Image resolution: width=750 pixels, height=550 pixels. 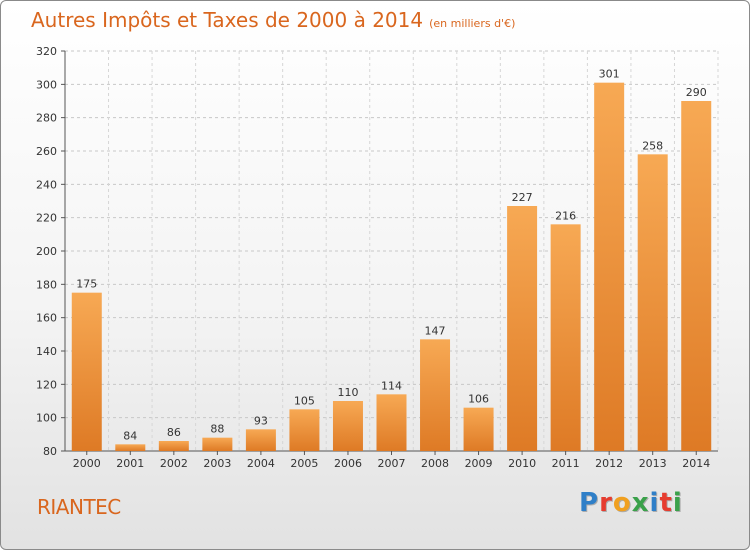 I want to click on y-tick-label: 240, so click(x=46, y=184).